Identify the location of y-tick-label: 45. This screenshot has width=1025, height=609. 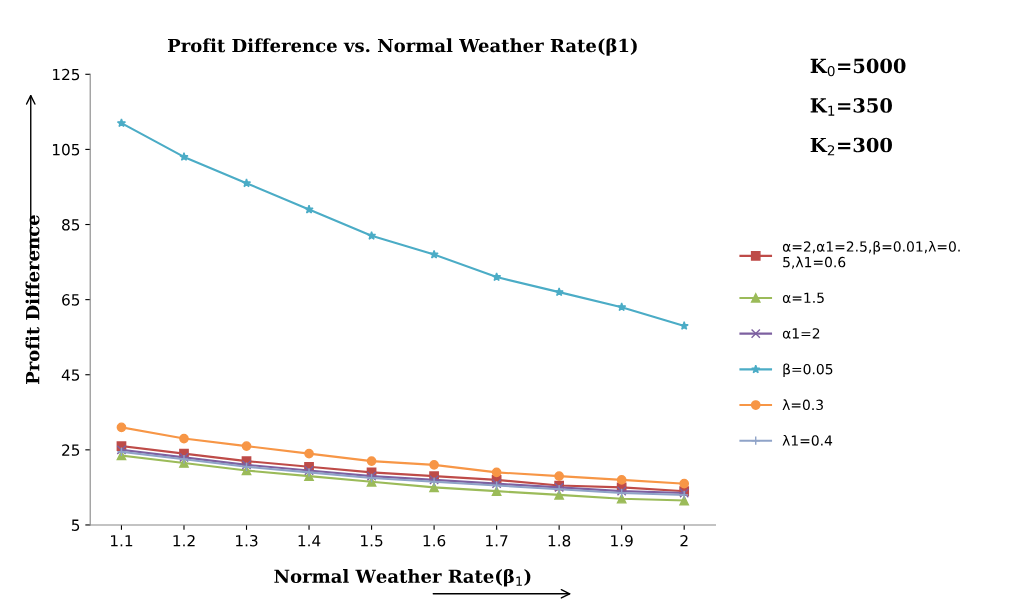
(70, 375).